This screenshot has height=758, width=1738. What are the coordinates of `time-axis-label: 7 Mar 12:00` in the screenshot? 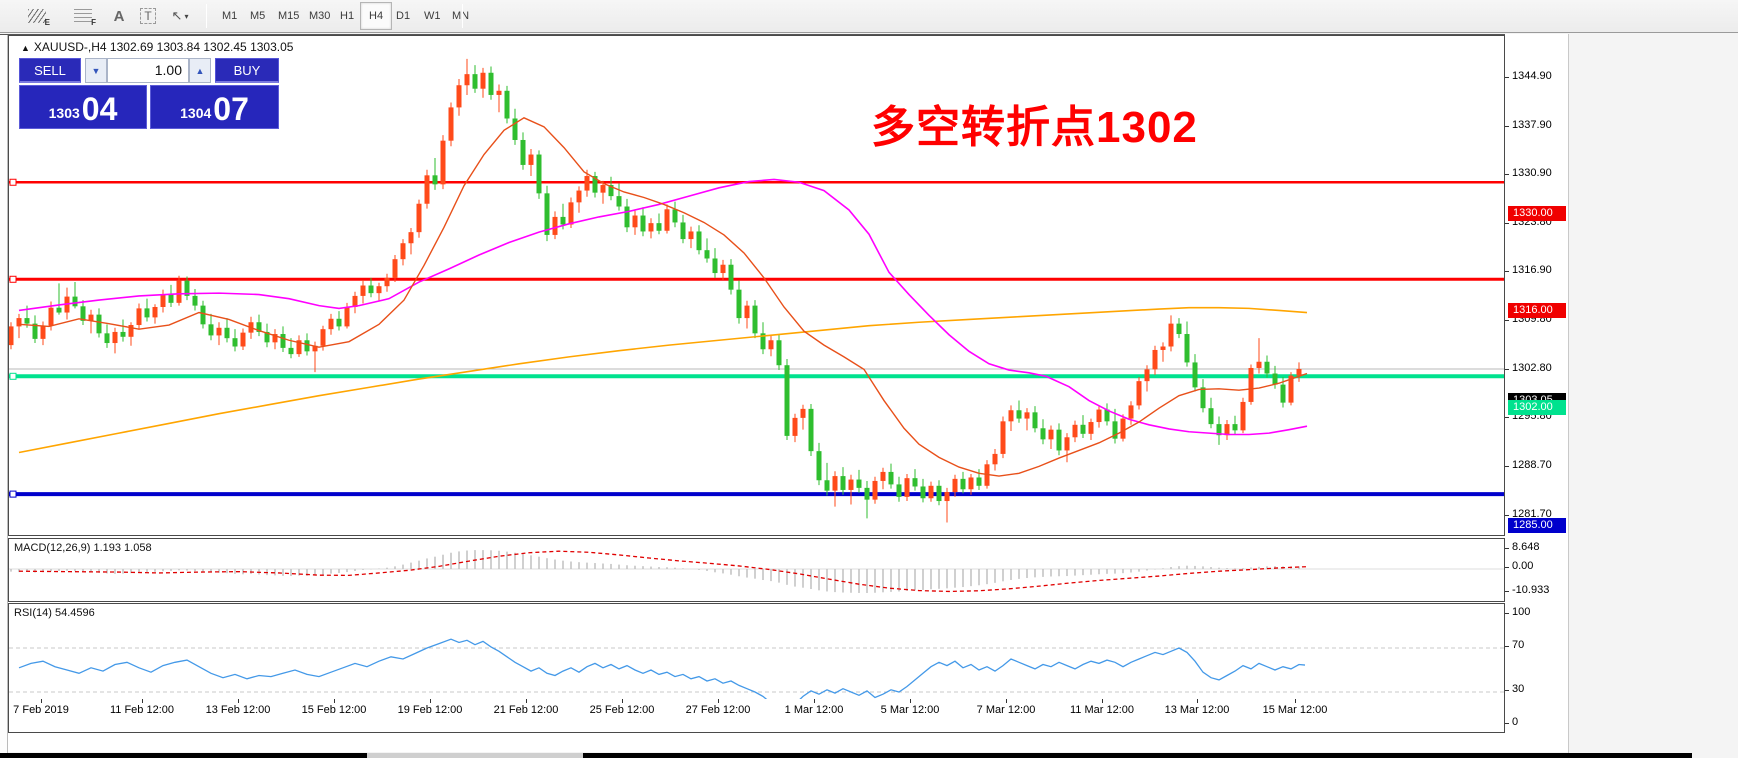 It's located at (1006, 710).